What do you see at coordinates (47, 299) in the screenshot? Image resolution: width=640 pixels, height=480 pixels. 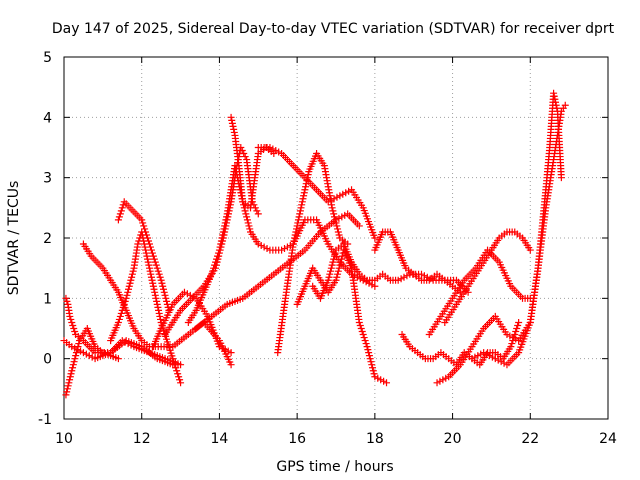 I see `y-tick-label: 1` at bounding box center [47, 299].